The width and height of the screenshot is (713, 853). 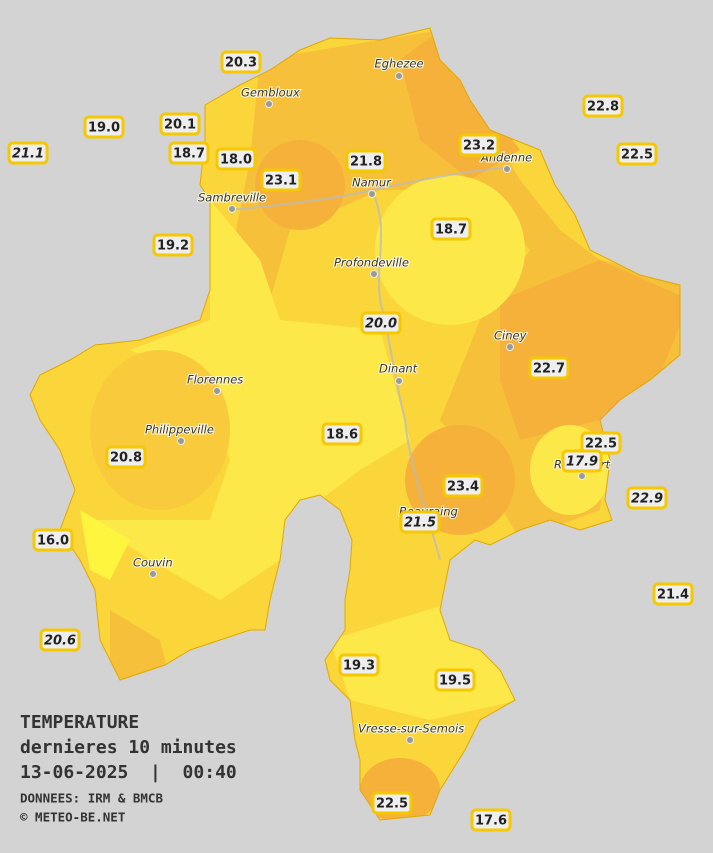 I want to click on credit: © METEO-BE.NET, so click(x=72, y=817).